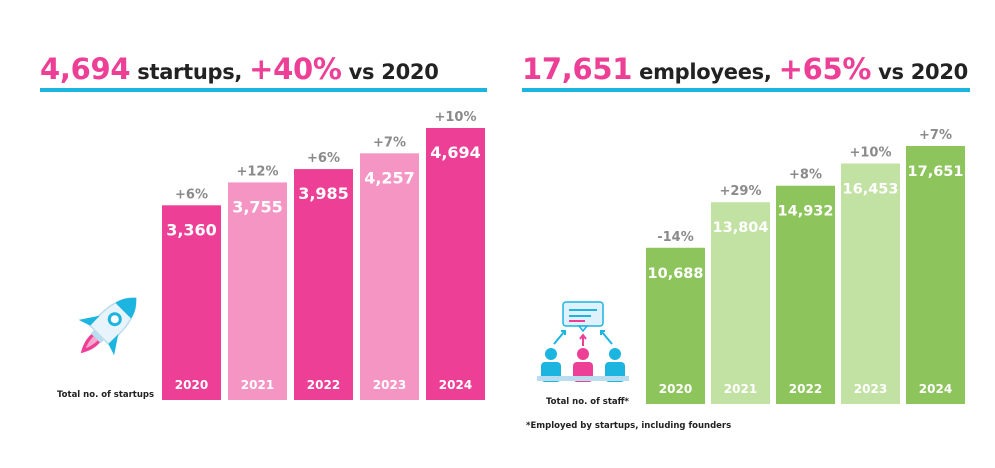  What do you see at coordinates (806, 212) in the screenshot?
I see `chart1-value-label: 14,932` at bounding box center [806, 212].